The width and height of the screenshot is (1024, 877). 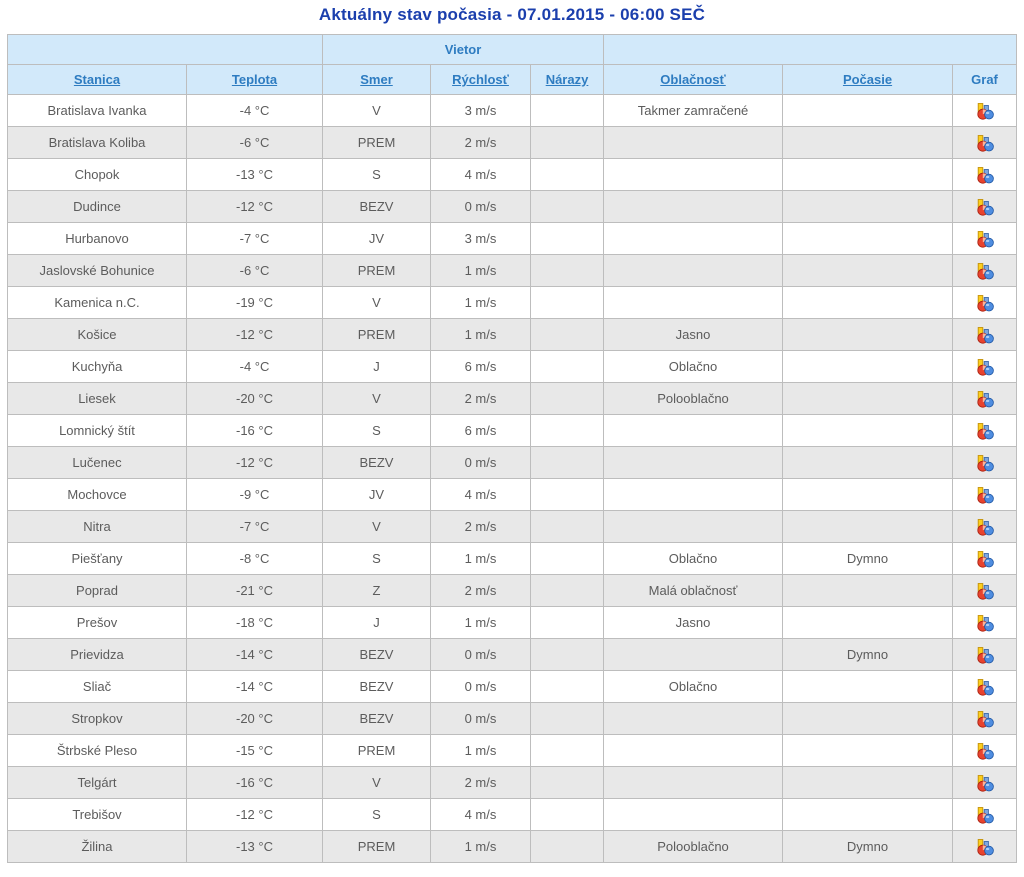 What do you see at coordinates (254, 462) in the screenshot?
I see `cell-teplota: -12 °C` at bounding box center [254, 462].